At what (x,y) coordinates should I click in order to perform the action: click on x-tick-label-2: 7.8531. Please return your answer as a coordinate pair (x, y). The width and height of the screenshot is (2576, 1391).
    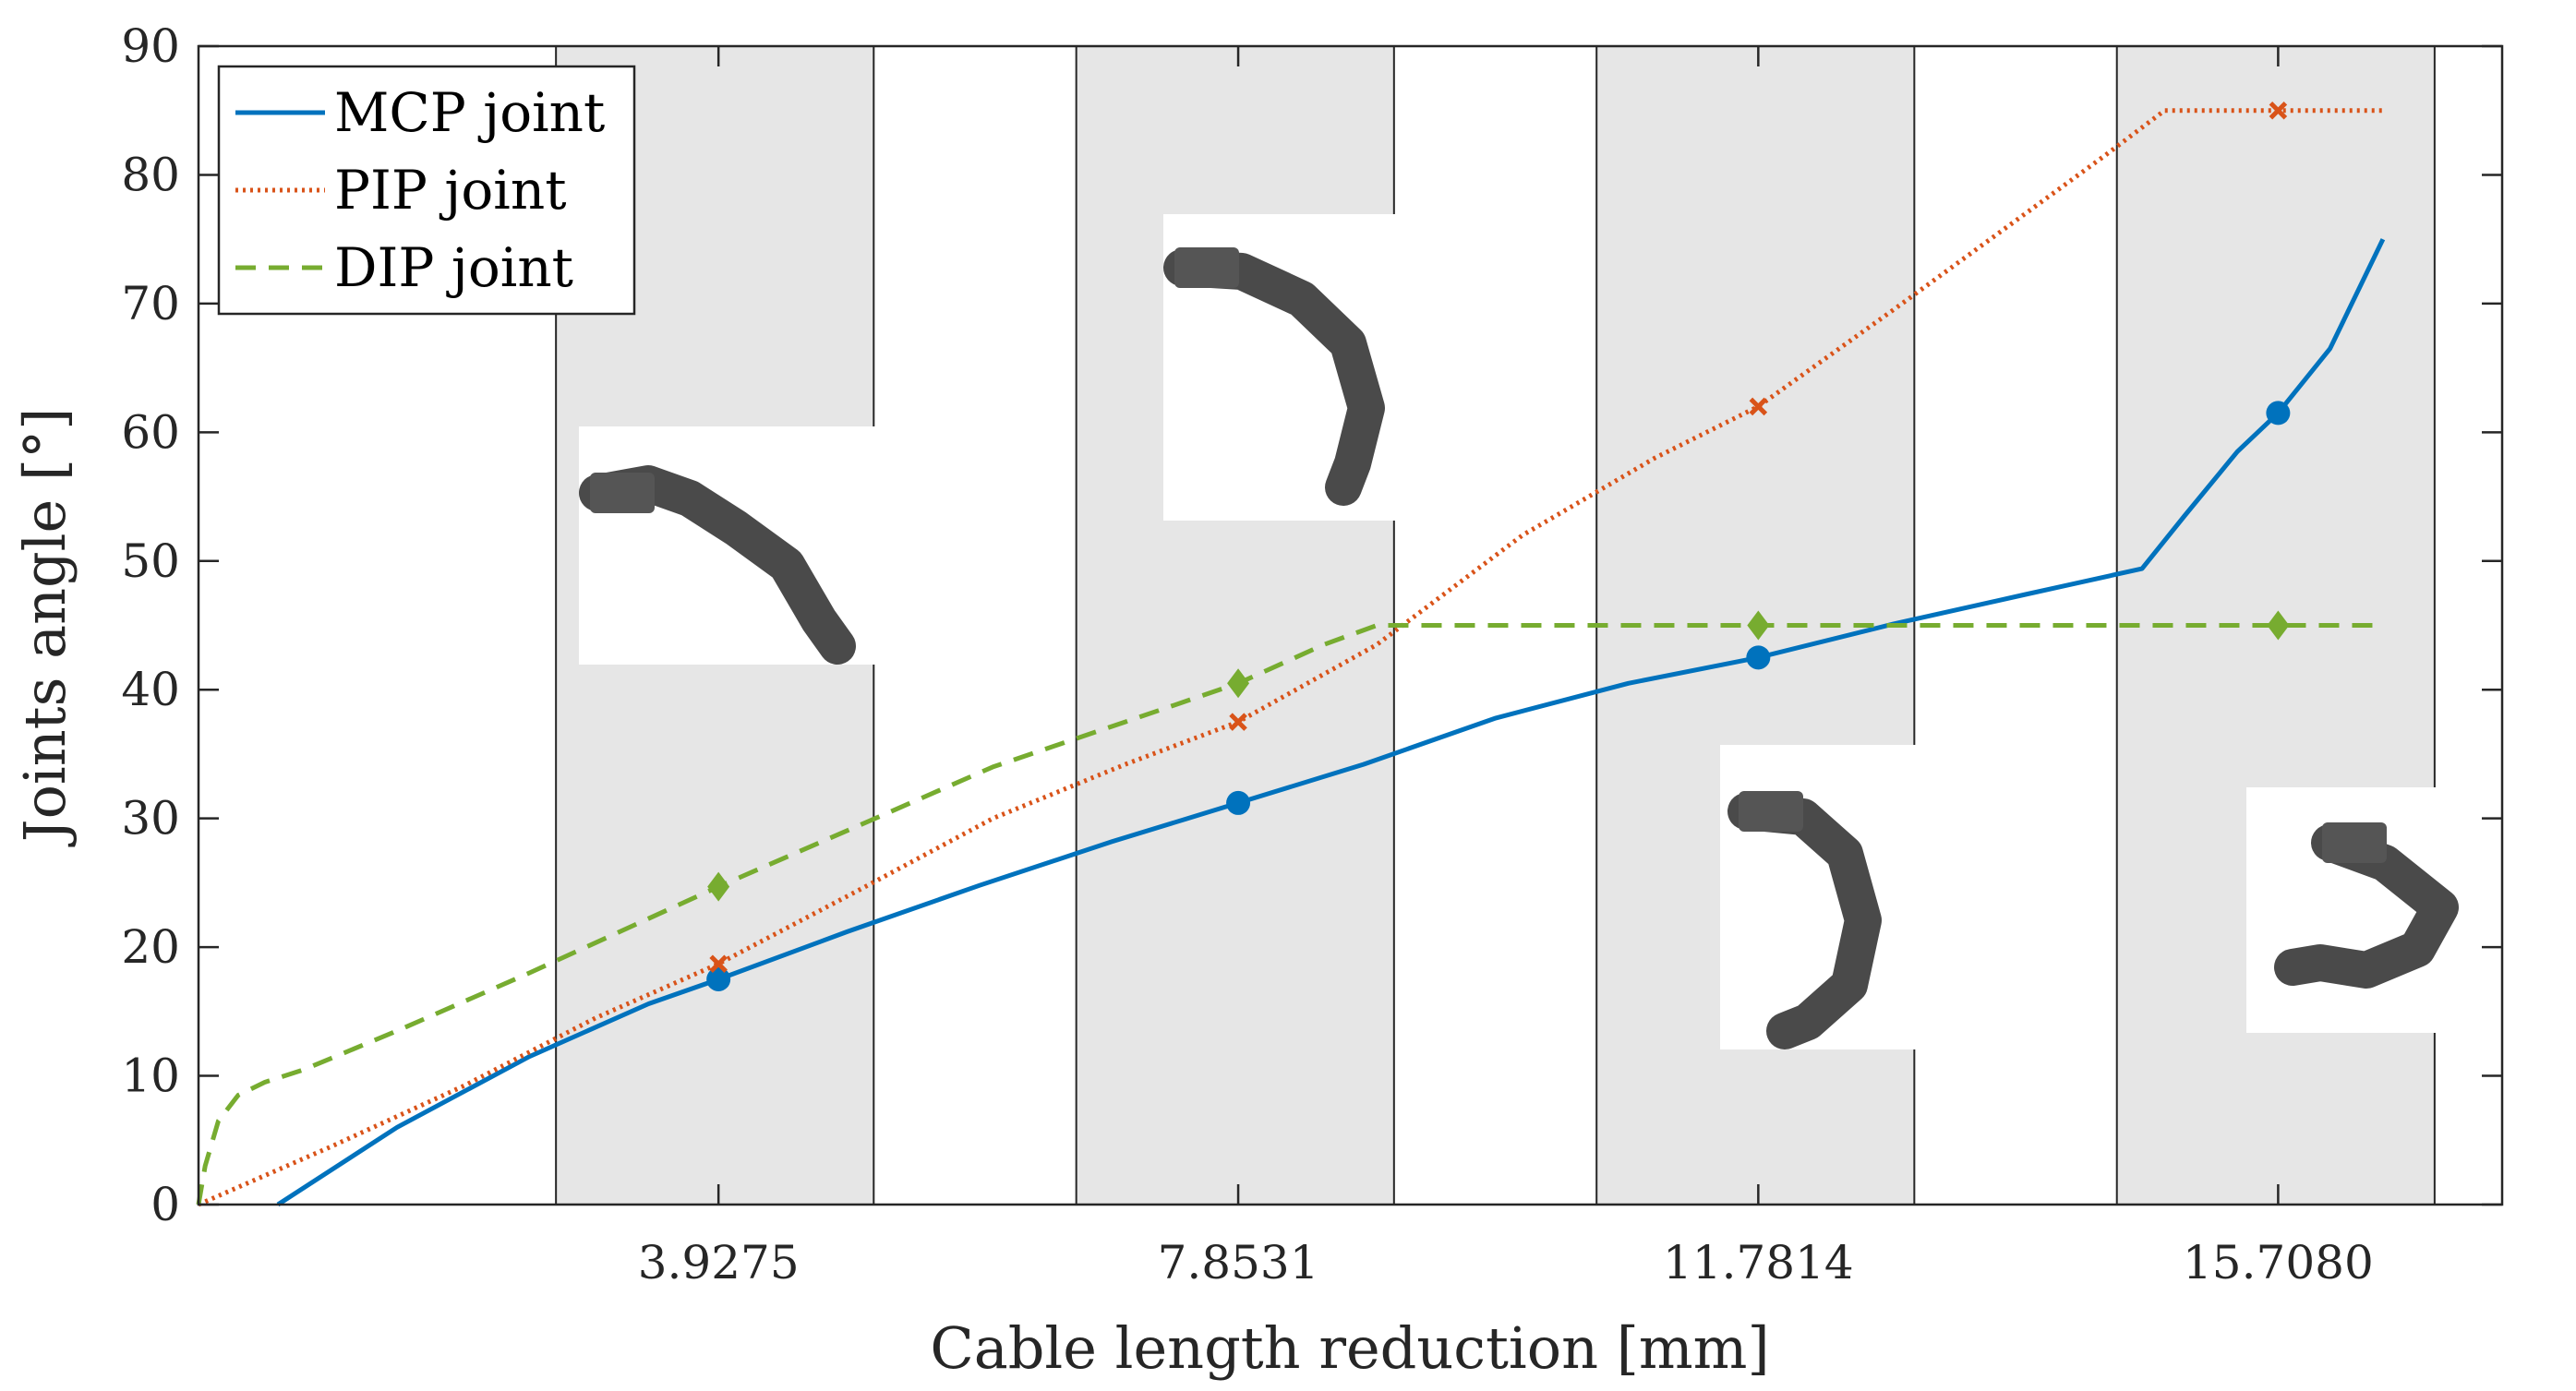
    Looking at the image, I should click on (1238, 1262).